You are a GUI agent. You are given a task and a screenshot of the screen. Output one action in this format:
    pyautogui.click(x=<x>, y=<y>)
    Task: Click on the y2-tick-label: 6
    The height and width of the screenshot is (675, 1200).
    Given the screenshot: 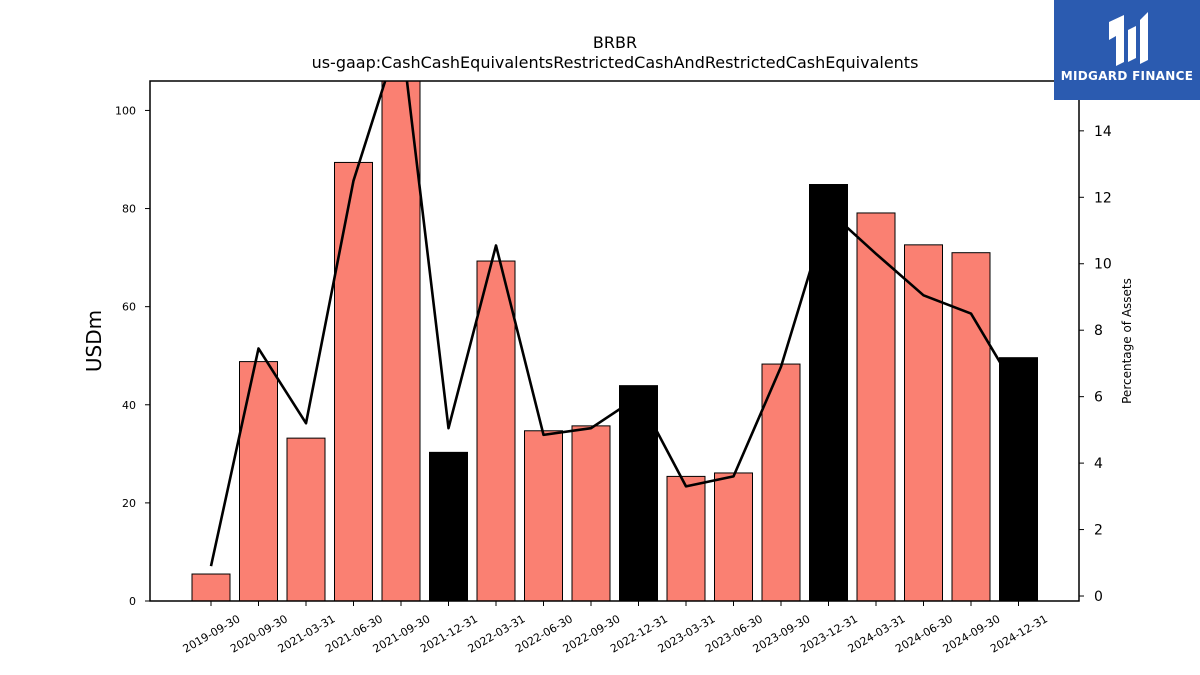 What is the action you would take?
    pyautogui.click(x=1098, y=398)
    